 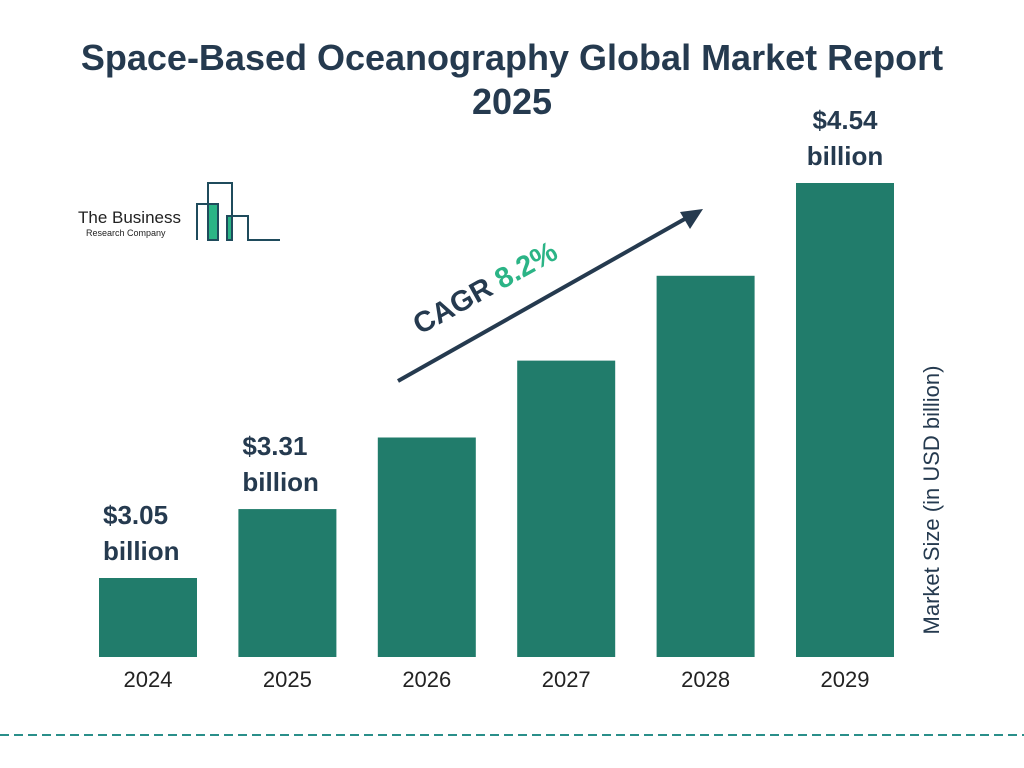 I want to click on cagr-value: 8.2%, so click(x=527, y=266).